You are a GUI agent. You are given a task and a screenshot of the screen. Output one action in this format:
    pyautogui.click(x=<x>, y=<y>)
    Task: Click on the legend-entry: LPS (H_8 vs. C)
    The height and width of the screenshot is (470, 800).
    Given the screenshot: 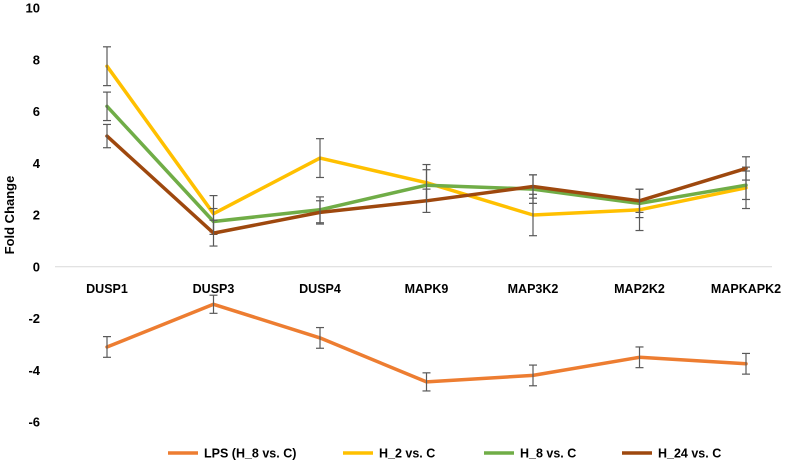 What is the action you would take?
    pyautogui.click(x=232, y=454)
    